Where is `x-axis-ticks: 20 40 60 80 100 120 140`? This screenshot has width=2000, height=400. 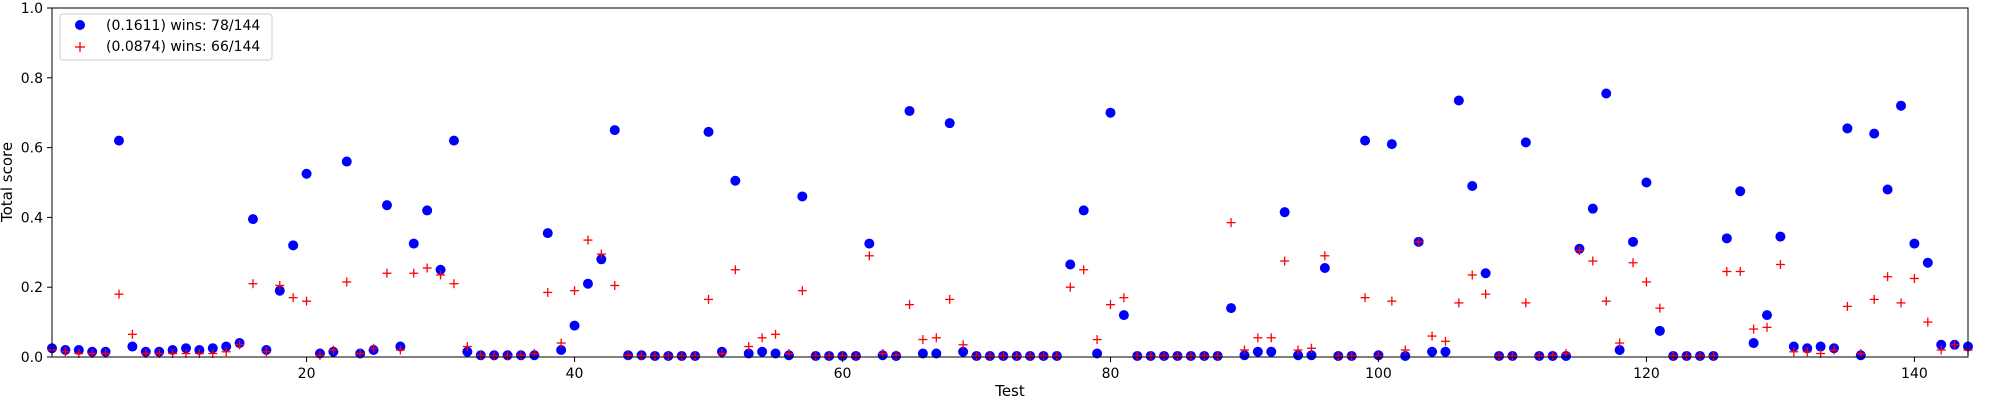 x-axis-ticks: 20 40 60 80 100 120 140 is located at coordinates (1113, 369).